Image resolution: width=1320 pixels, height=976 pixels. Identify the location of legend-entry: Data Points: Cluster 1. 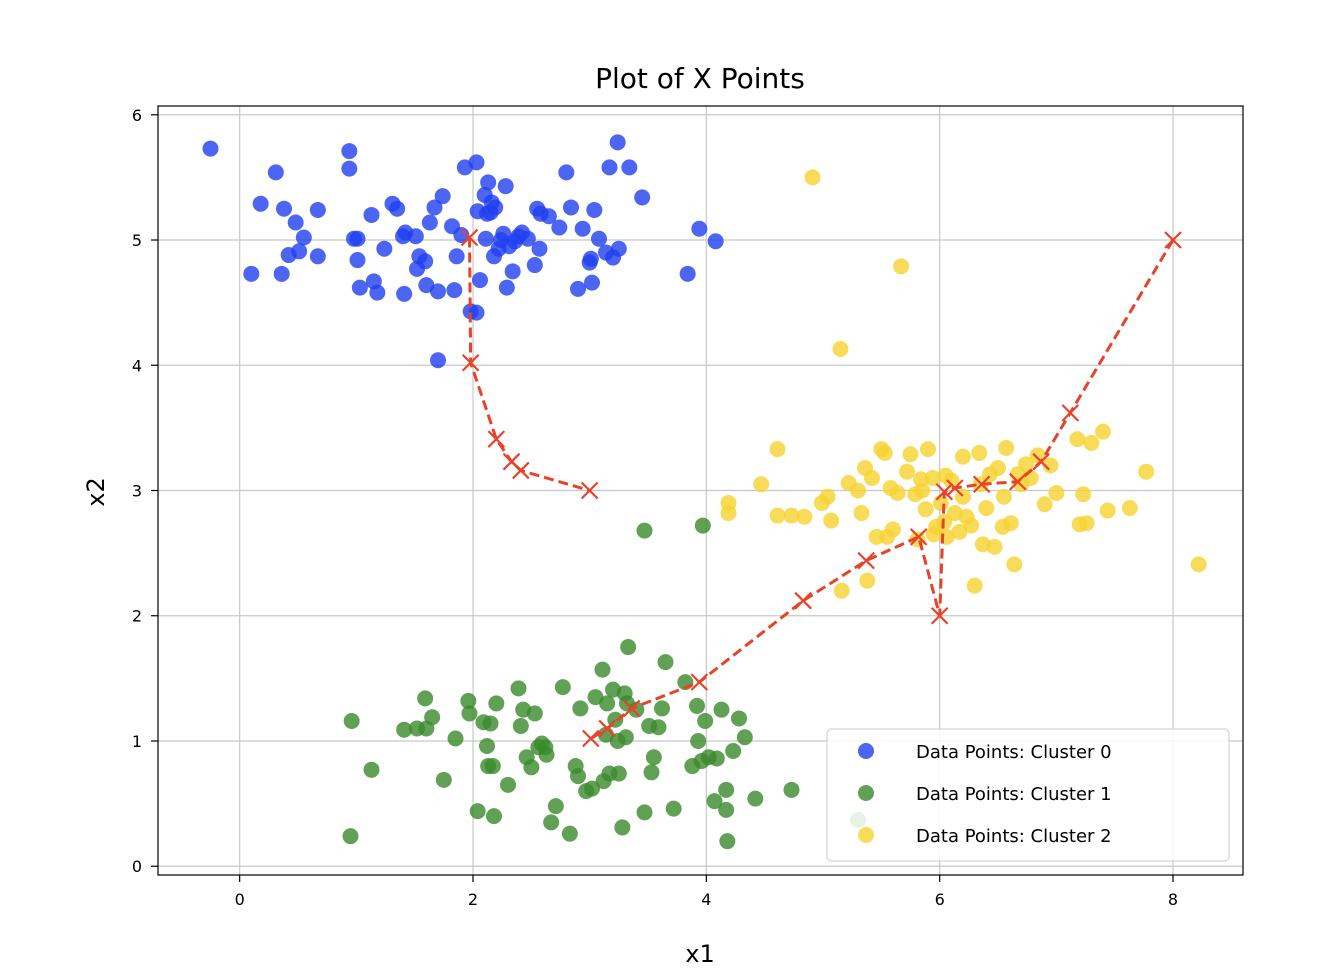
(985, 794).